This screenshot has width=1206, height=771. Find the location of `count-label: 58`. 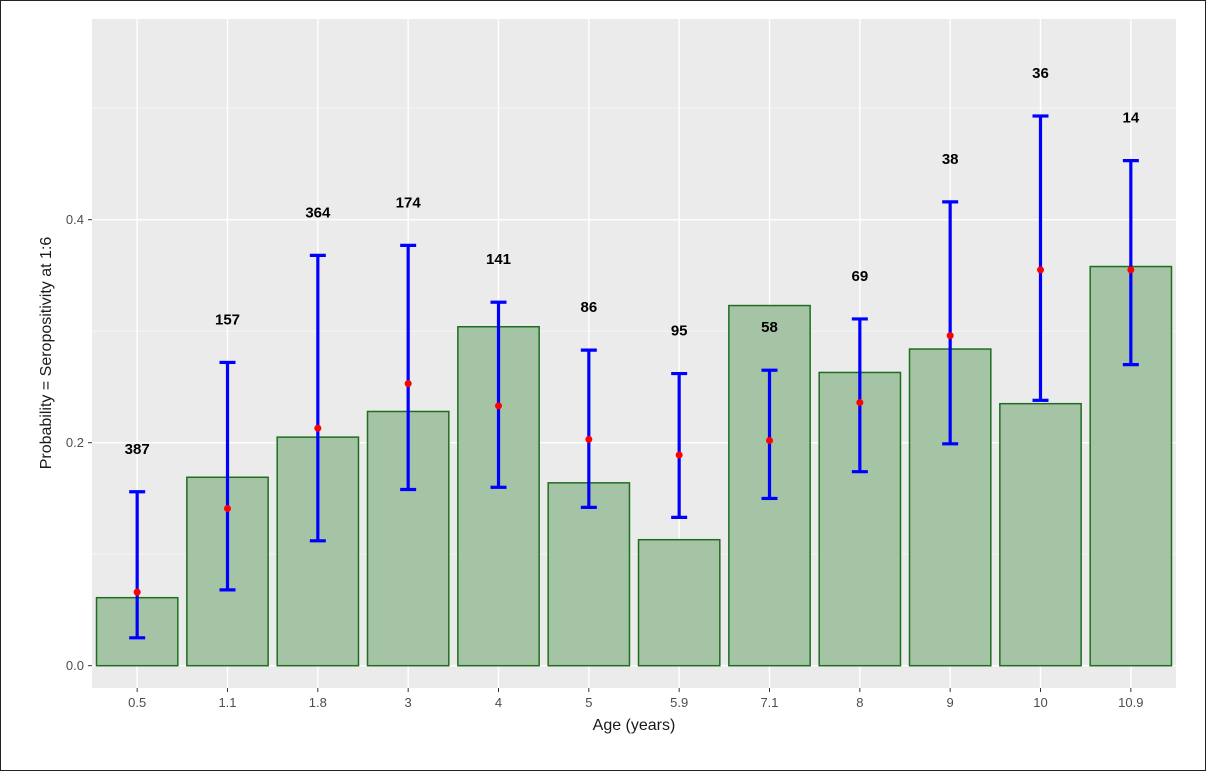

count-label: 58 is located at coordinates (769, 327).